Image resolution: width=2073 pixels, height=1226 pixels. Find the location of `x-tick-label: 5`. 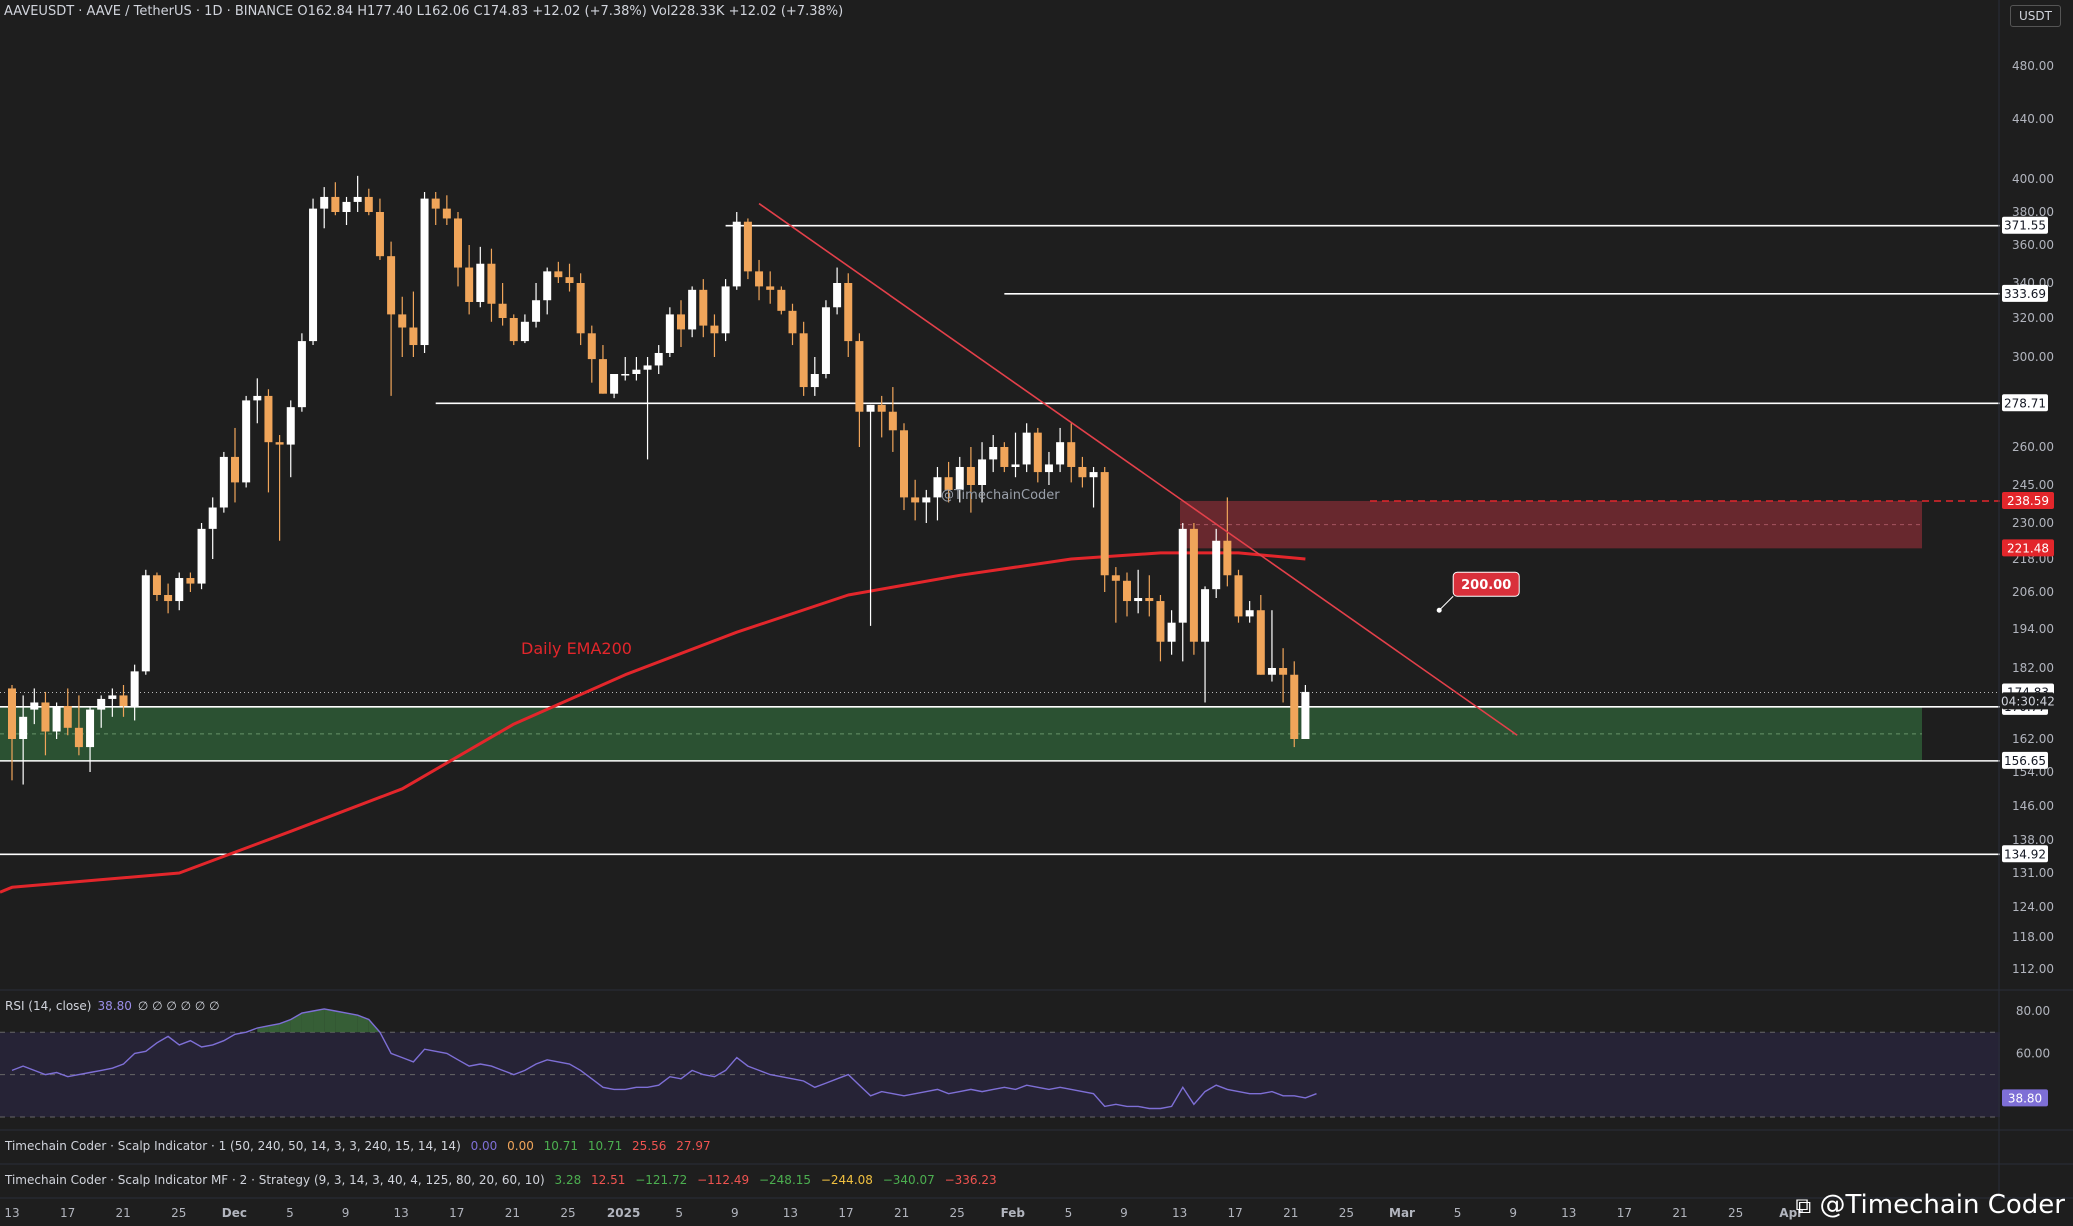

x-tick-label: 5 is located at coordinates (1069, 1213).